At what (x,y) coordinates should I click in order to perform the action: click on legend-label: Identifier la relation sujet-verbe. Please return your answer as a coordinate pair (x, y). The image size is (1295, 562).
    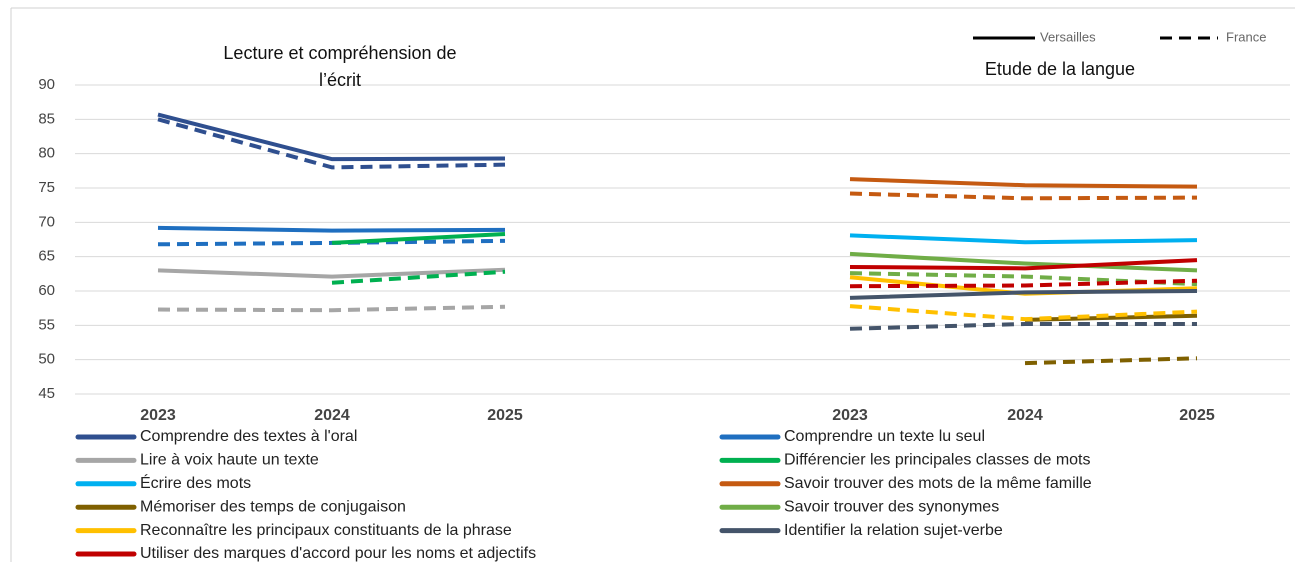
    Looking at the image, I should click on (893, 530).